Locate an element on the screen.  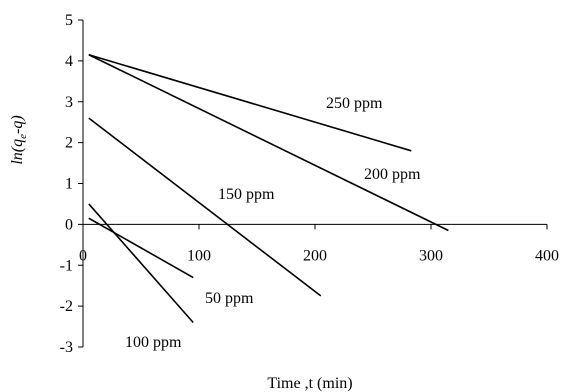
y-tick-label: 1 is located at coordinates (69, 184).